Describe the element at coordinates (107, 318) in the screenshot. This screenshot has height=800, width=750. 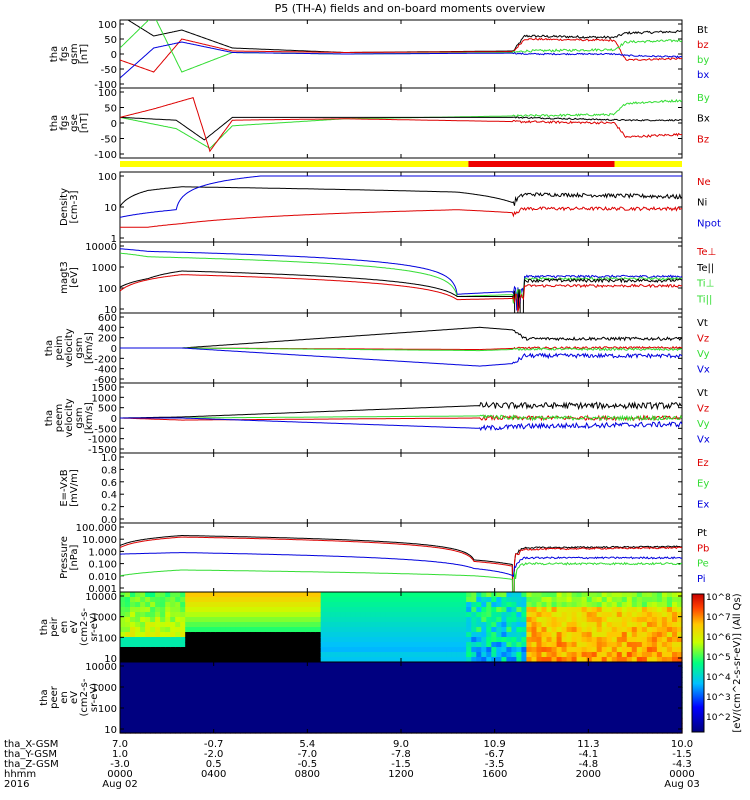
I see `y-tick-label: 600` at that location.